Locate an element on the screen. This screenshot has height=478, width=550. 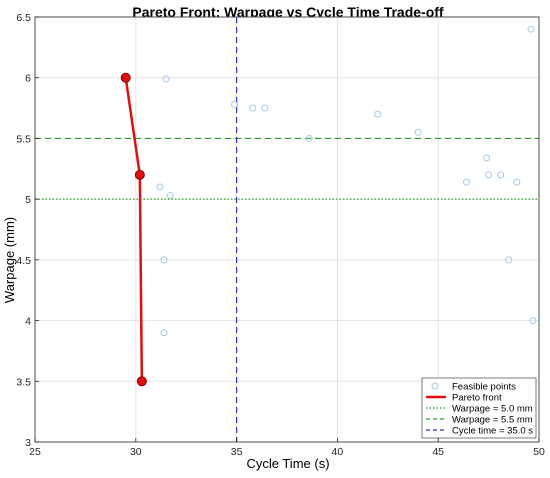
y-tick-label: 4.5 is located at coordinates (23, 261).